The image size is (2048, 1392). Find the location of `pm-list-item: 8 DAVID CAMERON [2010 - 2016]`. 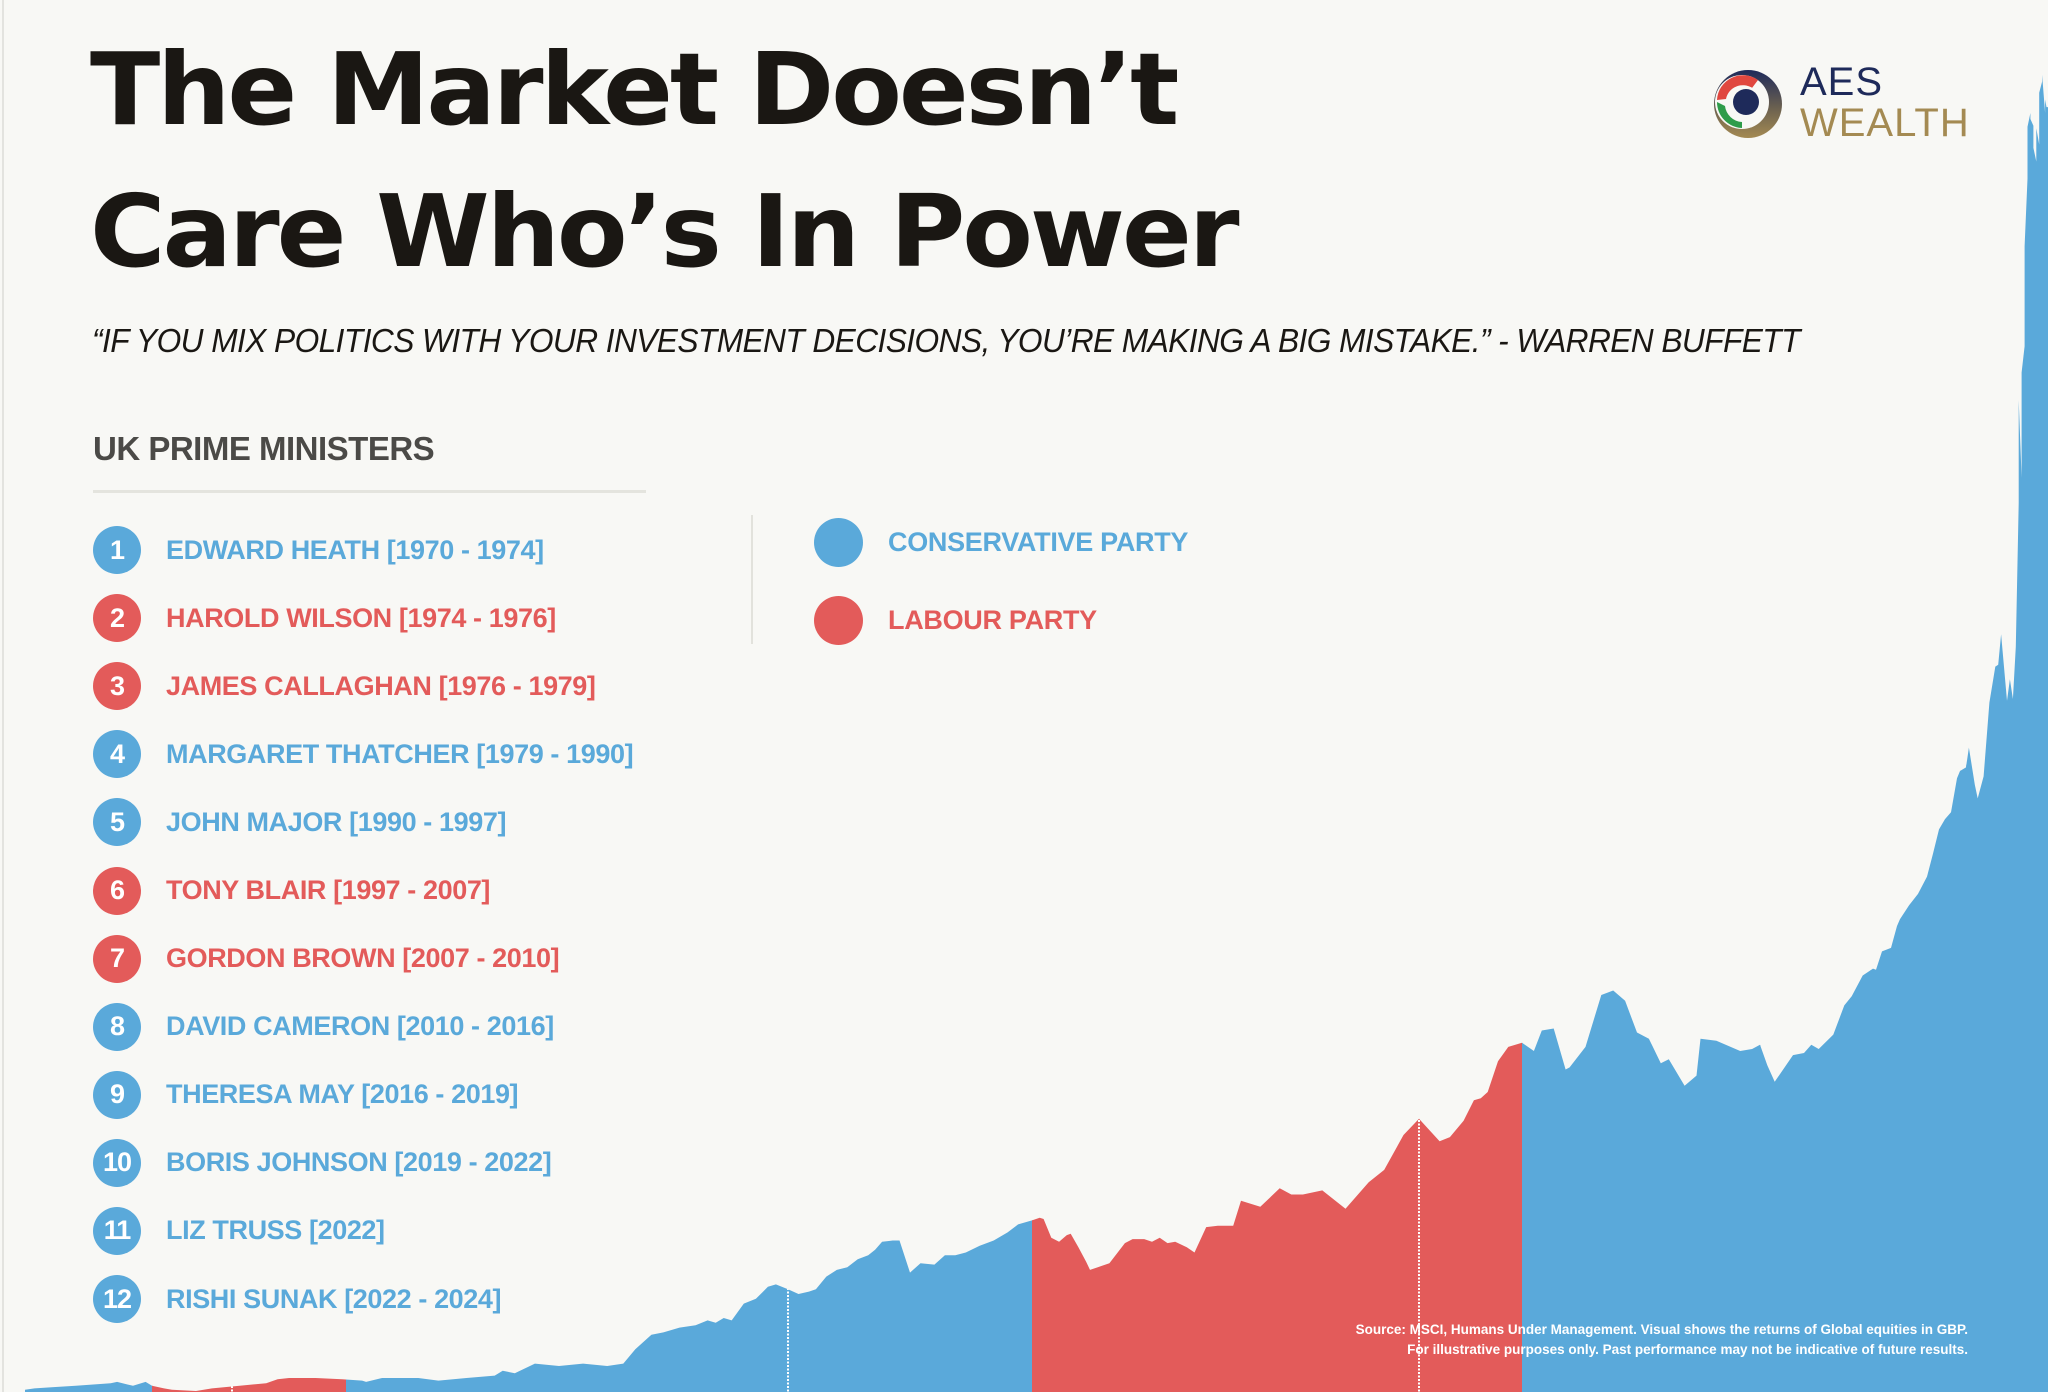

pm-list-item: 8 DAVID CAMERON [2010 - 2016] is located at coordinates (363, 1027).